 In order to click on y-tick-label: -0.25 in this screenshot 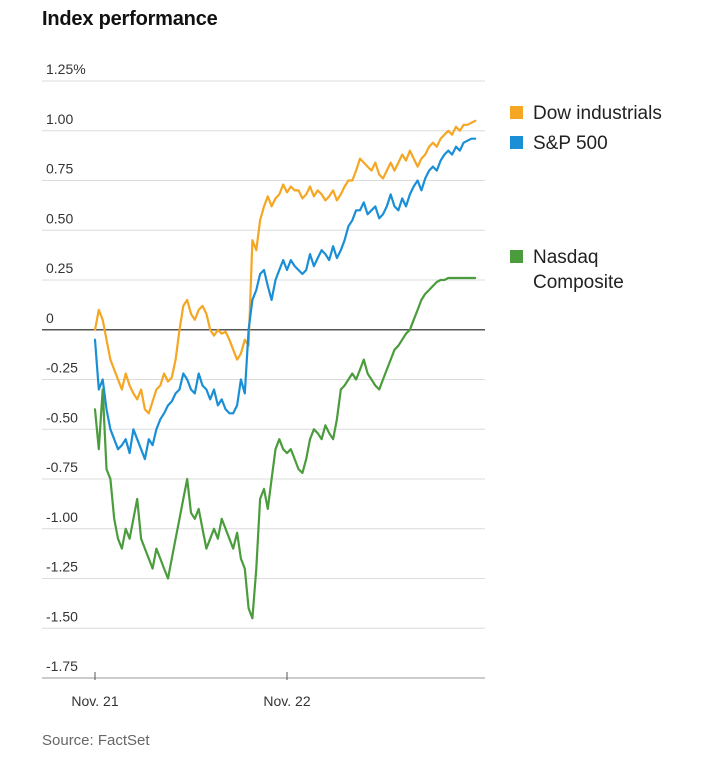, I will do `click(62, 368)`.